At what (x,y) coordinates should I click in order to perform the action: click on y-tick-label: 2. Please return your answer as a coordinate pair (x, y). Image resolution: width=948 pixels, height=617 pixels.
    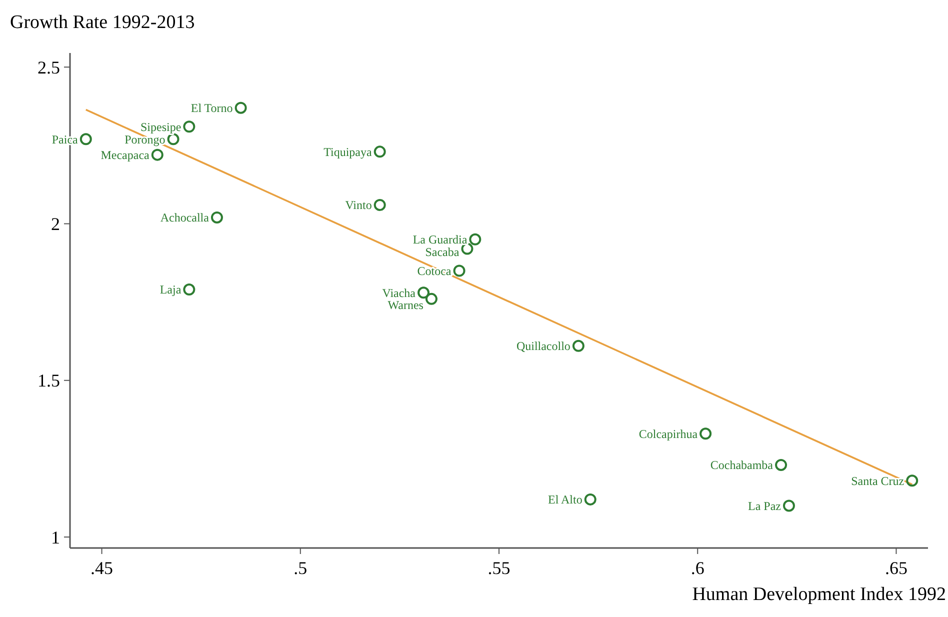
    Looking at the image, I should click on (55, 224).